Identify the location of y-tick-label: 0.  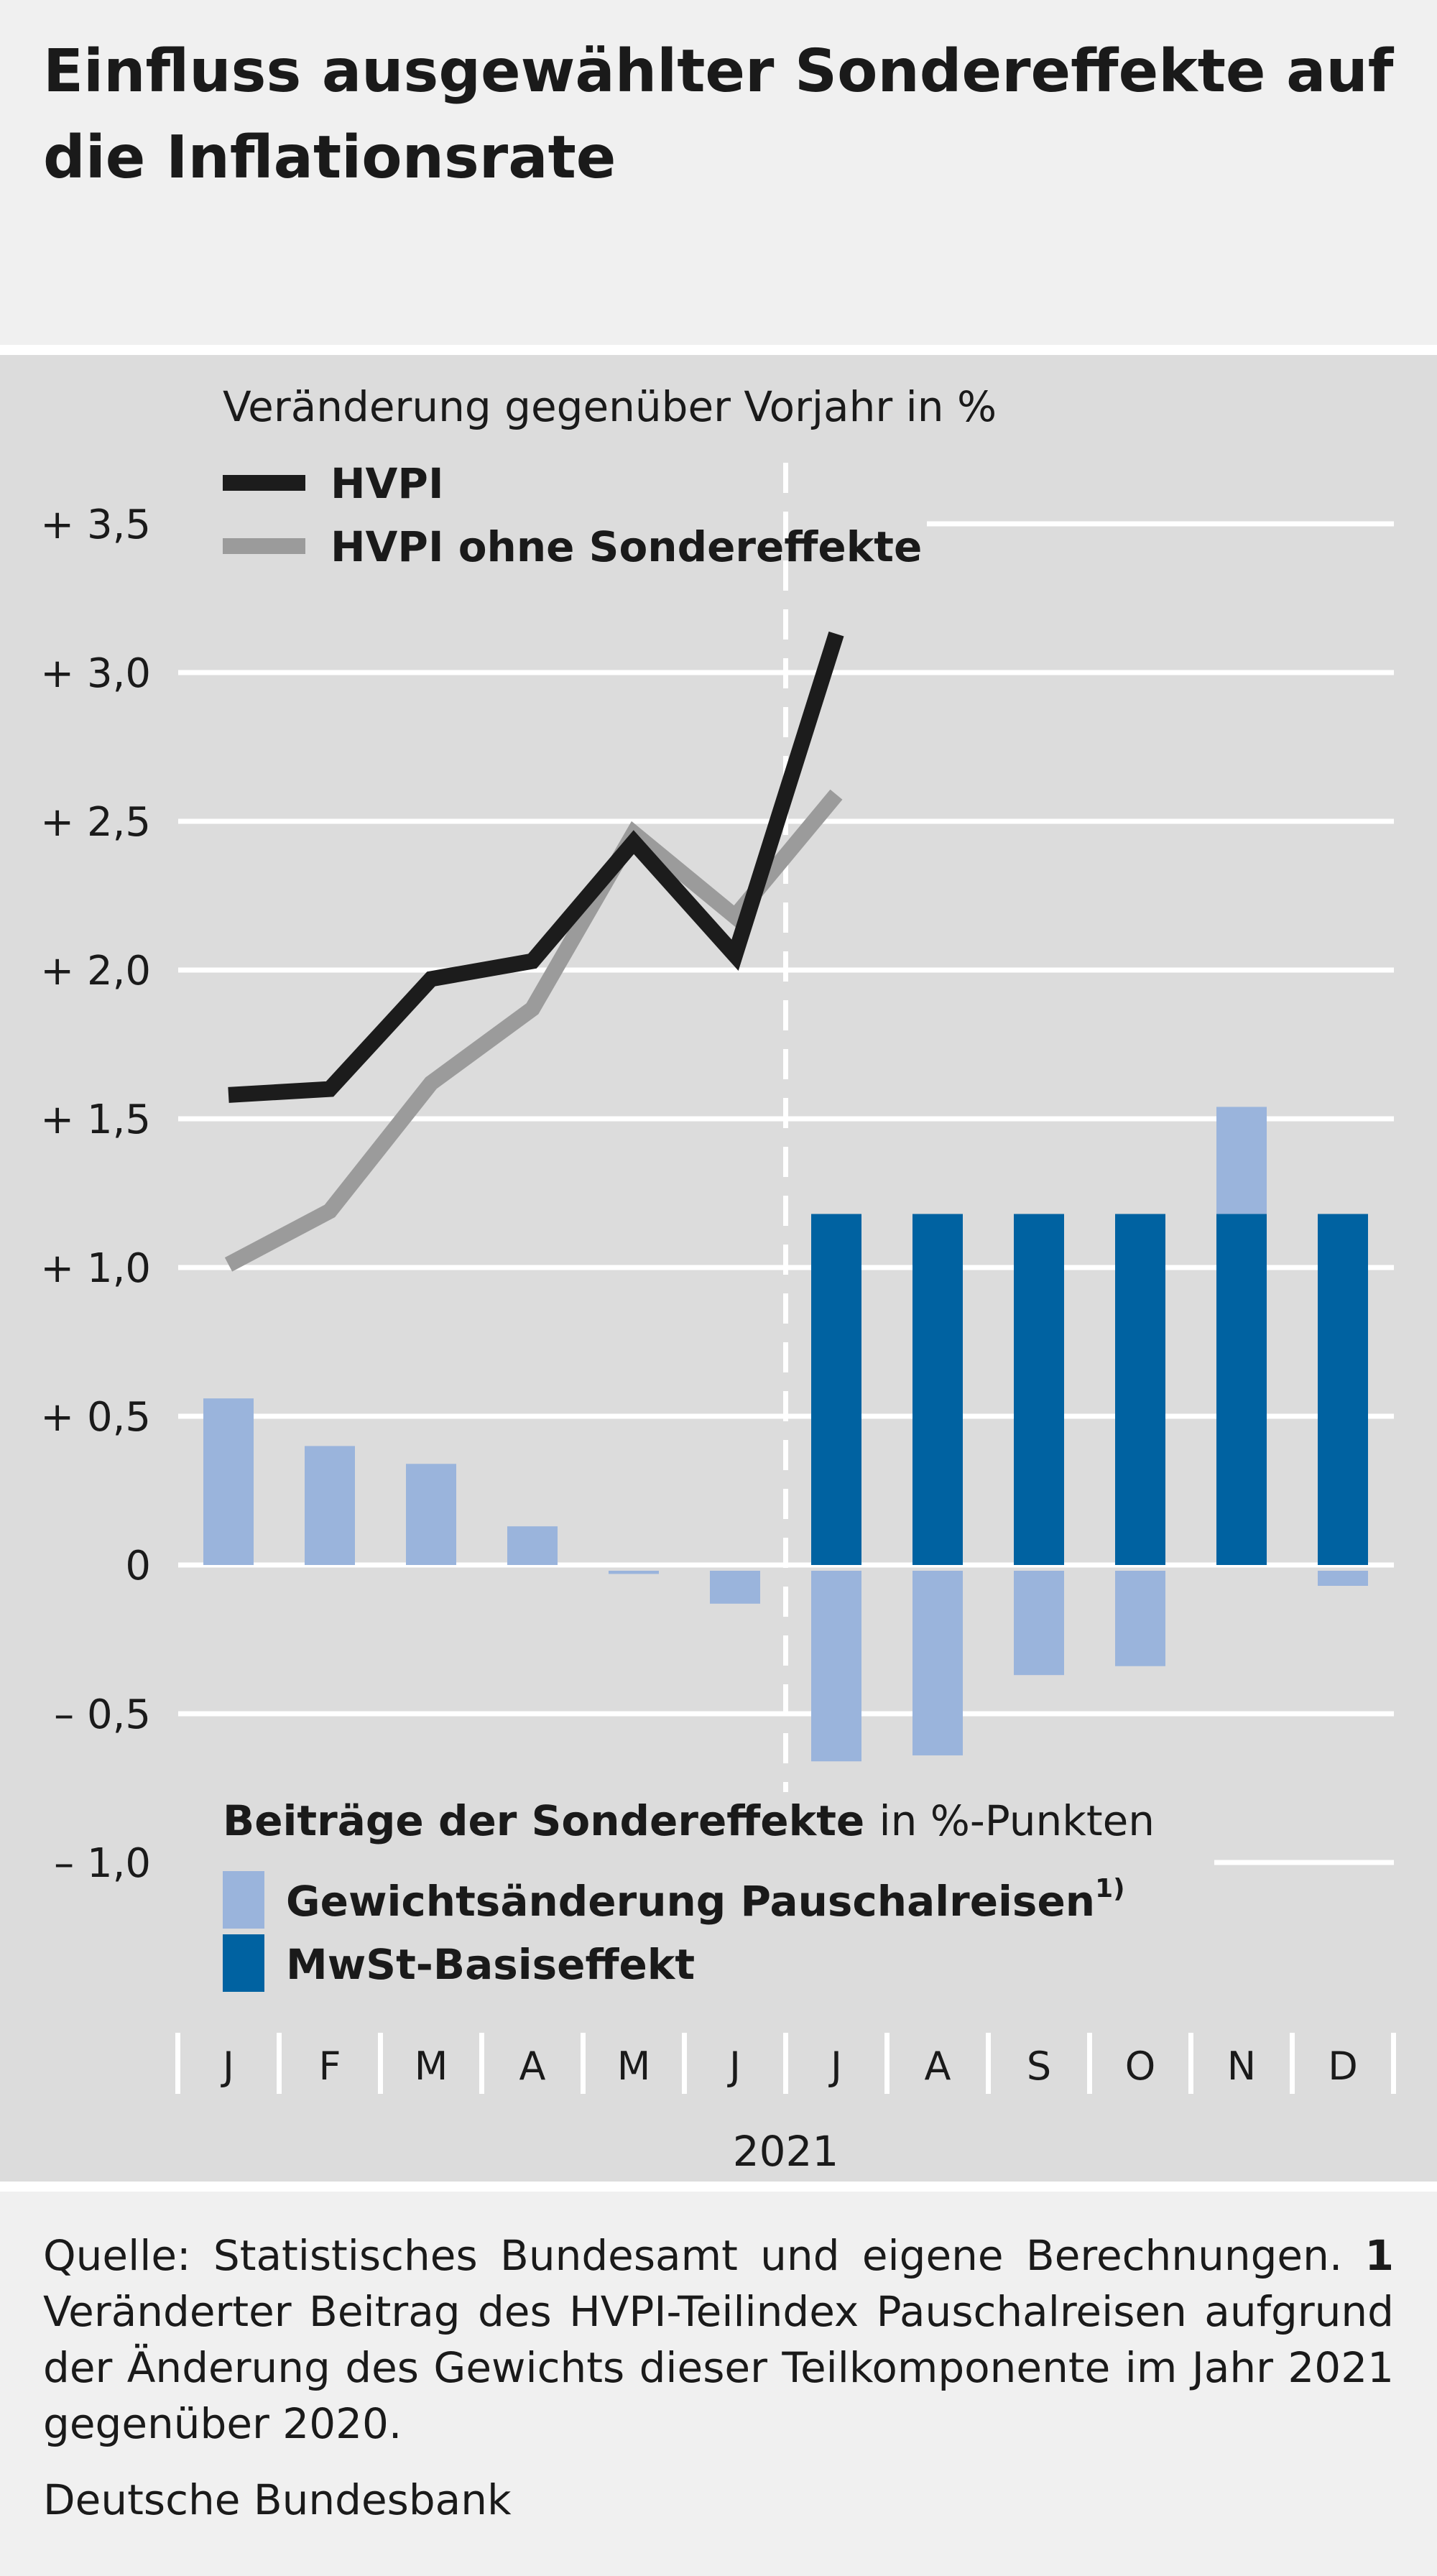
(138, 1566).